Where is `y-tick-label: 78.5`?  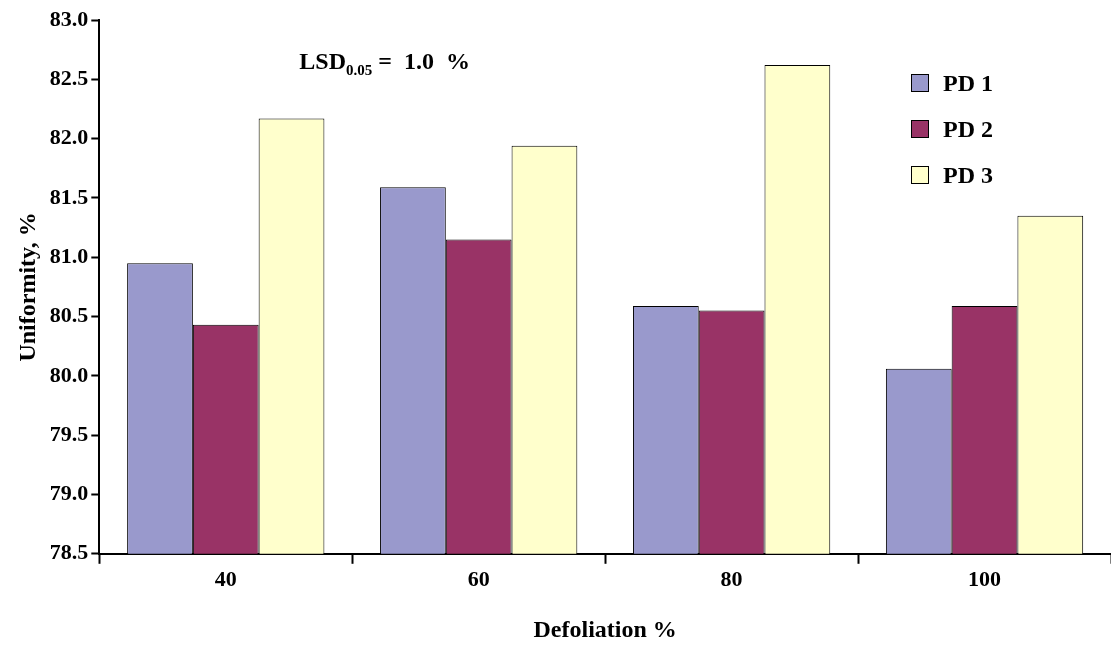 y-tick-label: 78.5 is located at coordinates (69, 552).